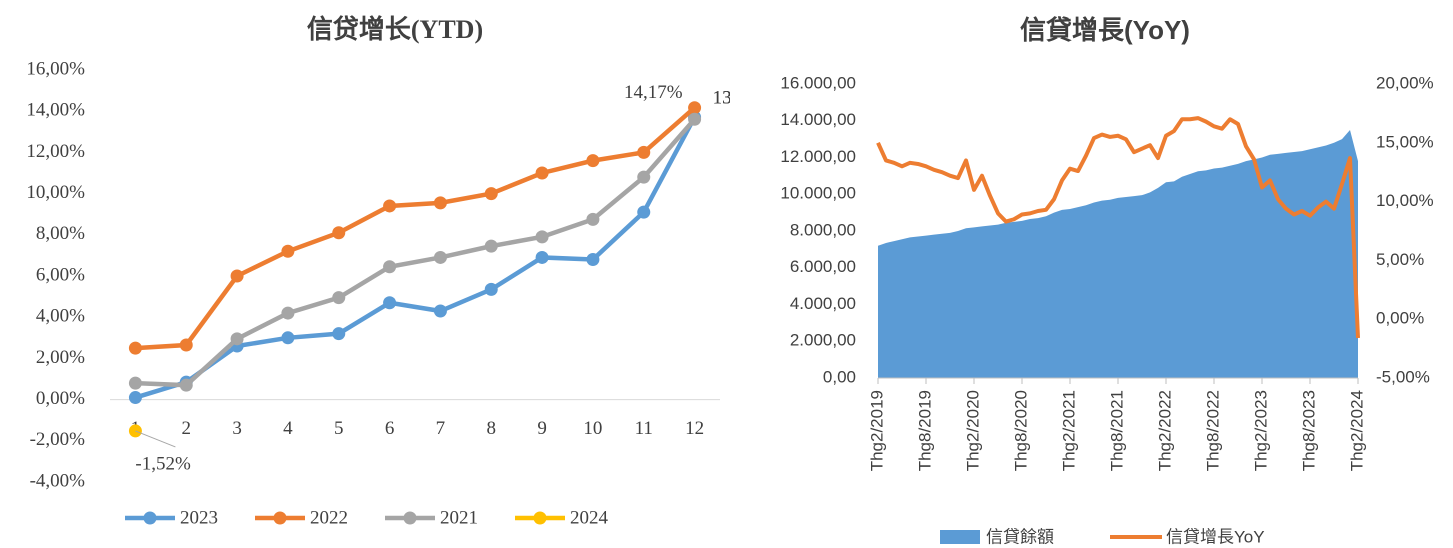 This screenshot has width=1453, height=548. Describe the element at coordinates (459, 517) in the screenshot. I see `legend-label: 2021` at that location.